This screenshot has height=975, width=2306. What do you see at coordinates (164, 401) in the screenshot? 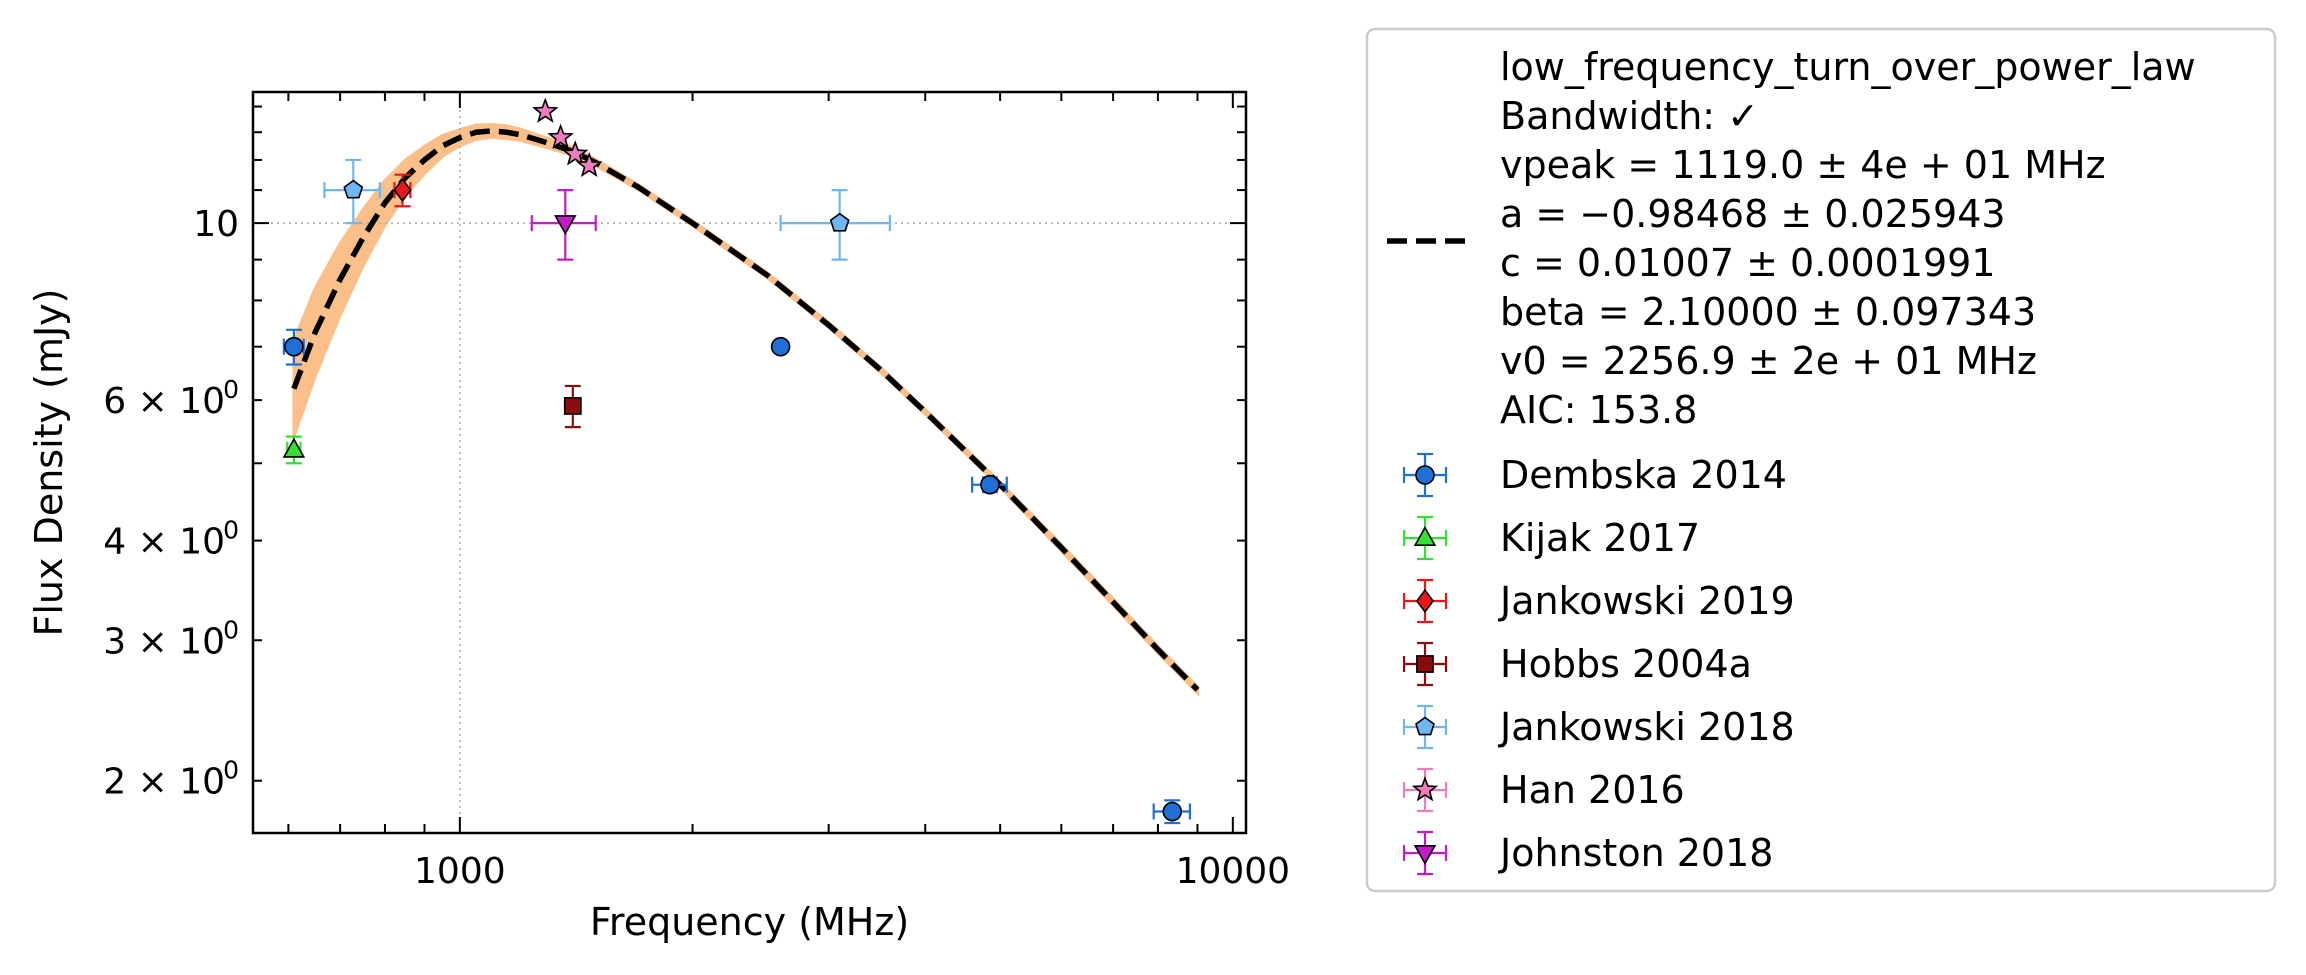
I see `y-tick-label: 6 × 10` at bounding box center [164, 401].